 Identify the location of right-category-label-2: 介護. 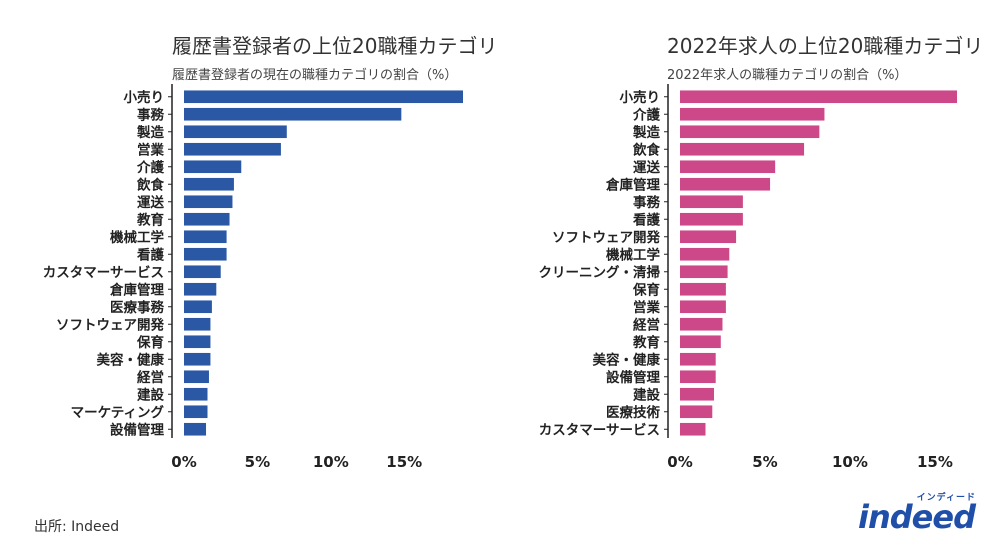
(646, 114).